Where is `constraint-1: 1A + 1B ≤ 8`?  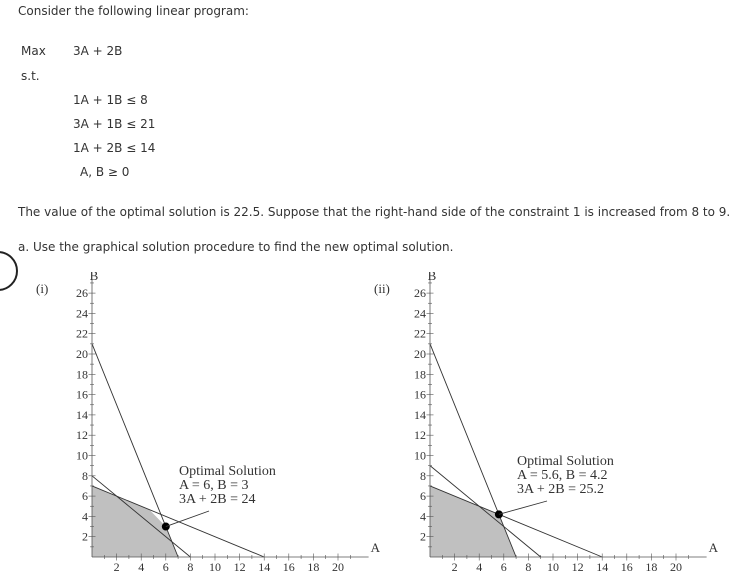 constraint-1: 1A + 1B ≤ 8 is located at coordinates (110, 100).